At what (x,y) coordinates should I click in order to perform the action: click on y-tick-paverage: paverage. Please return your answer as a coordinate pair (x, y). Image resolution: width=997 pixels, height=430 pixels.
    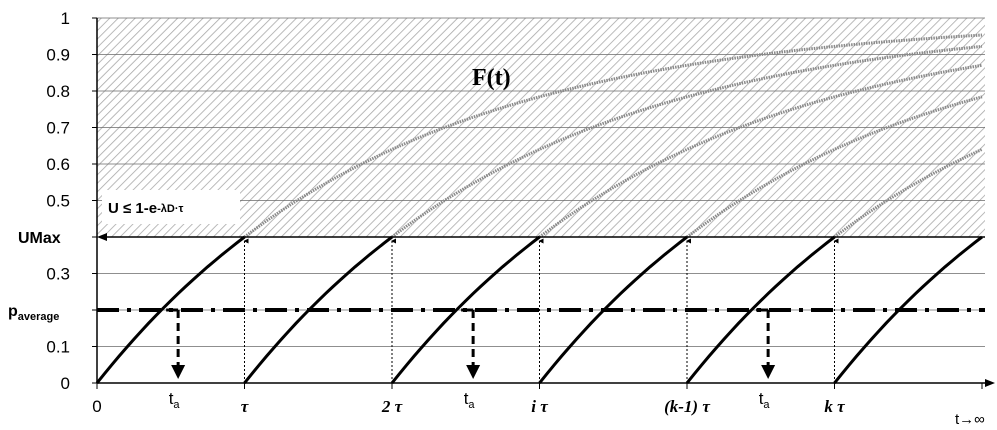
    Looking at the image, I should click on (33, 313).